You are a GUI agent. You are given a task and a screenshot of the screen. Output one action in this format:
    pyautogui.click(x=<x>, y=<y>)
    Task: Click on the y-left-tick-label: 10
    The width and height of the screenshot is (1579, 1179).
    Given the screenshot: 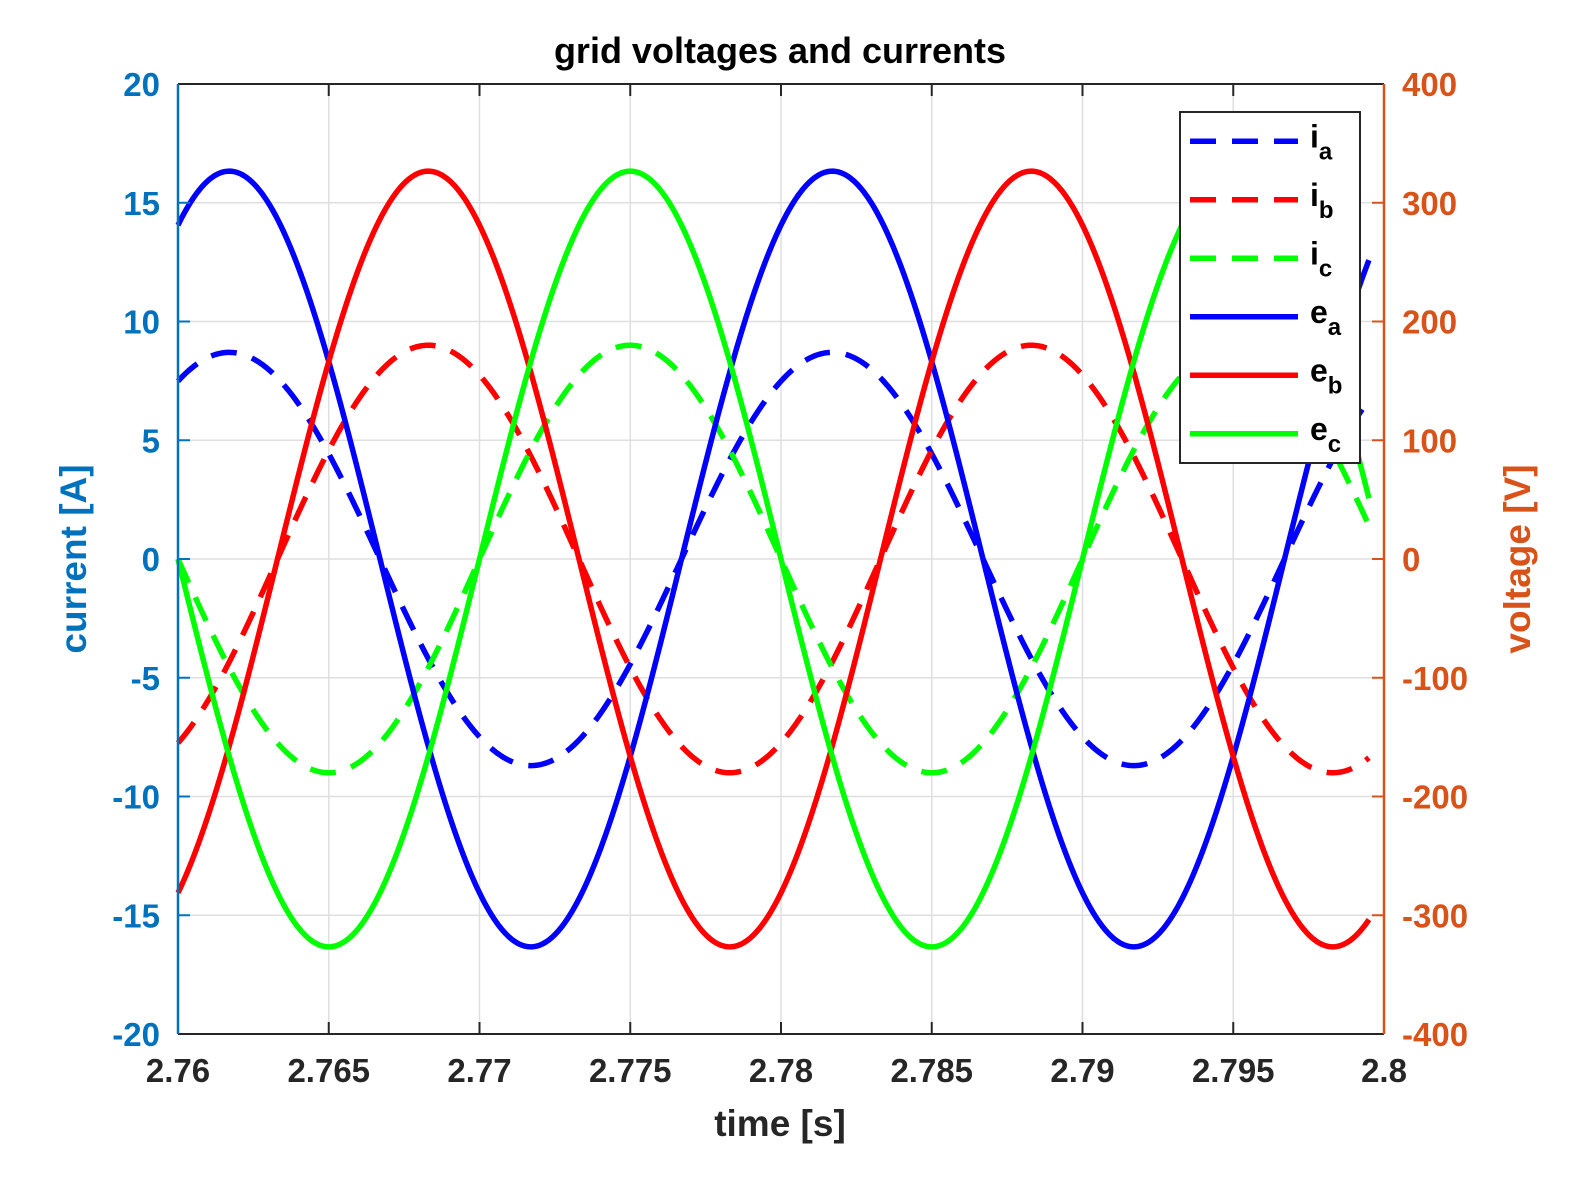 What is the action you would take?
    pyautogui.click(x=141, y=322)
    